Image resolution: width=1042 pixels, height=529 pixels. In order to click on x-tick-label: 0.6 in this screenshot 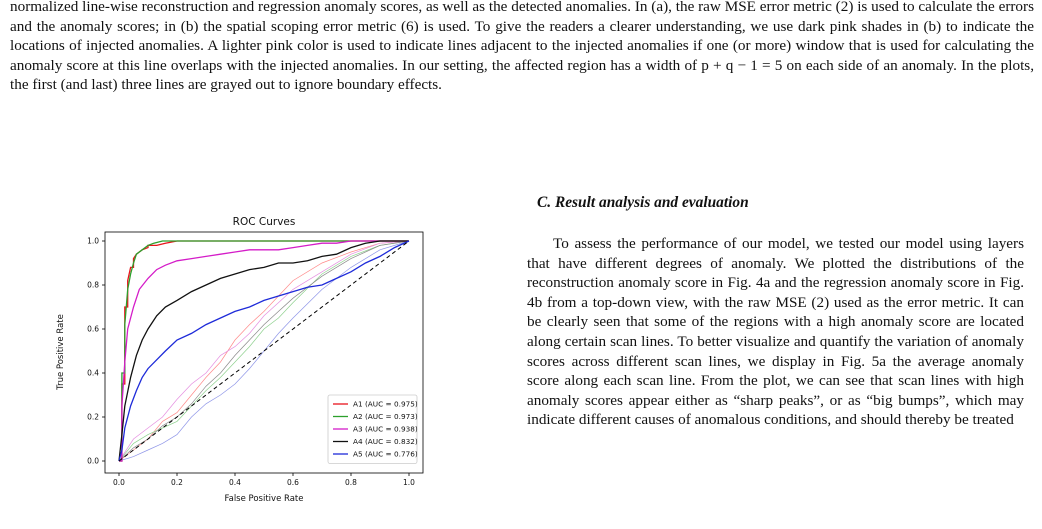, I will do `click(293, 482)`.